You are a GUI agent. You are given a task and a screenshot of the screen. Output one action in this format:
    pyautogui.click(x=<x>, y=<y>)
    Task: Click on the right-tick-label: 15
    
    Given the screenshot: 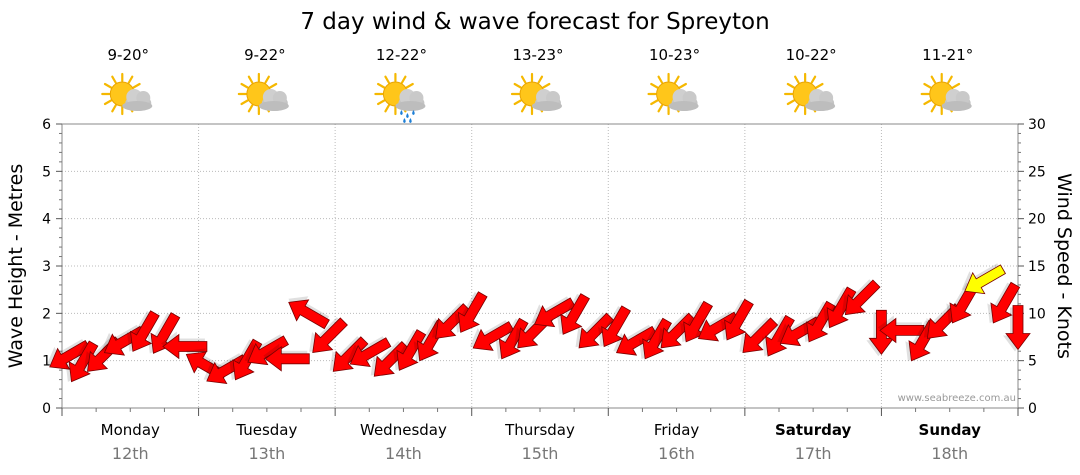 What is the action you would take?
    pyautogui.click(x=1037, y=267)
    